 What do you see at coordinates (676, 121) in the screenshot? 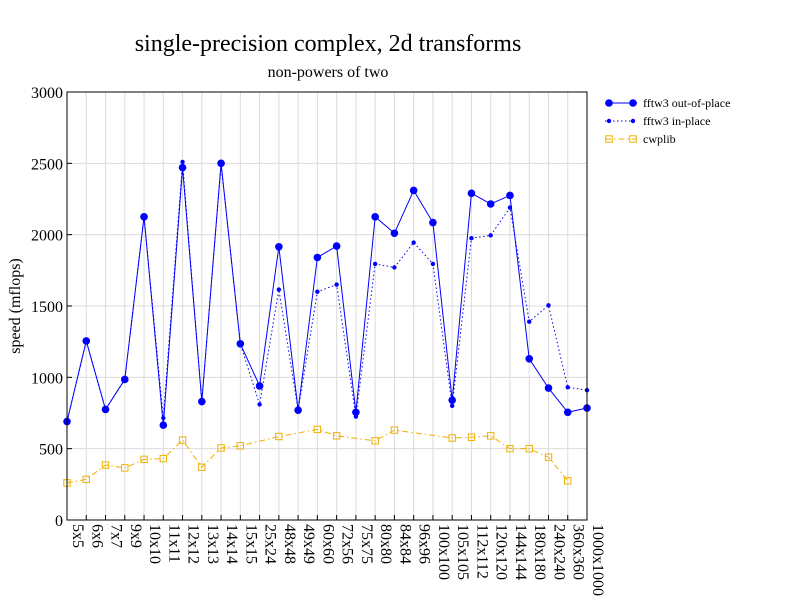
I see `legend-label: fftw3 in-place` at bounding box center [676, 121].